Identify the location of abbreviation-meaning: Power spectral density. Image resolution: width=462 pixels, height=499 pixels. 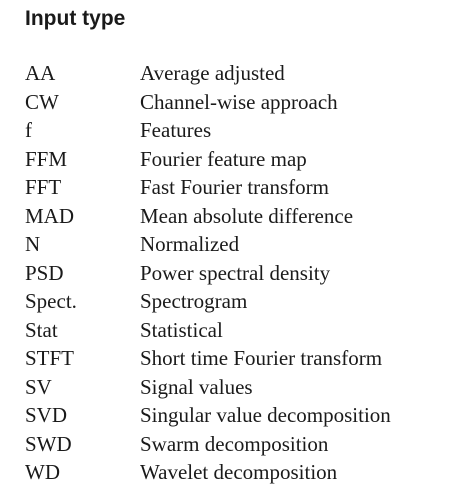
(235, 272).